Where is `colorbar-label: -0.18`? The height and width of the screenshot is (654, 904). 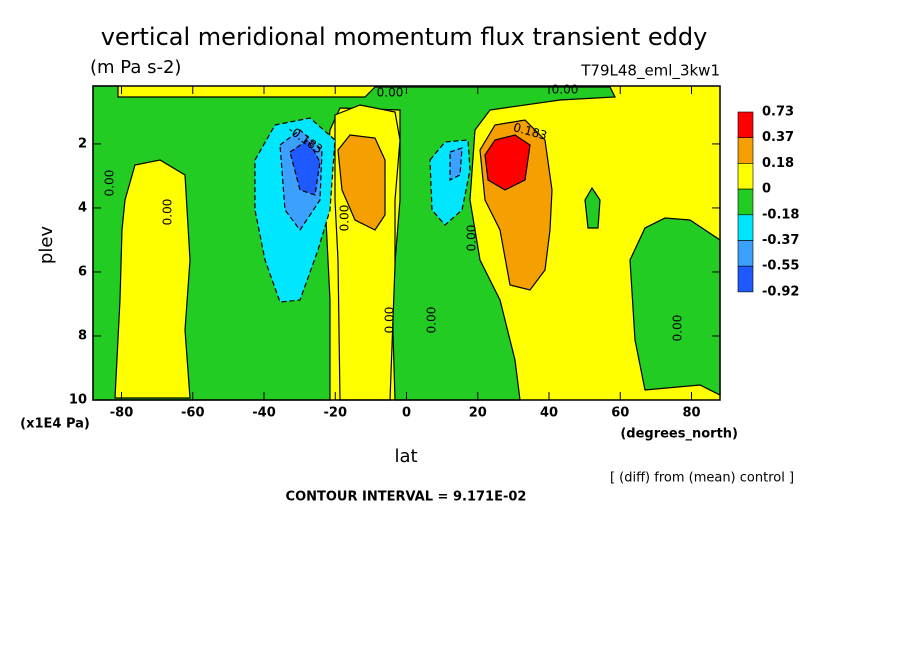 colorbar-label: -0.18 is located at coordinates (780, 214).